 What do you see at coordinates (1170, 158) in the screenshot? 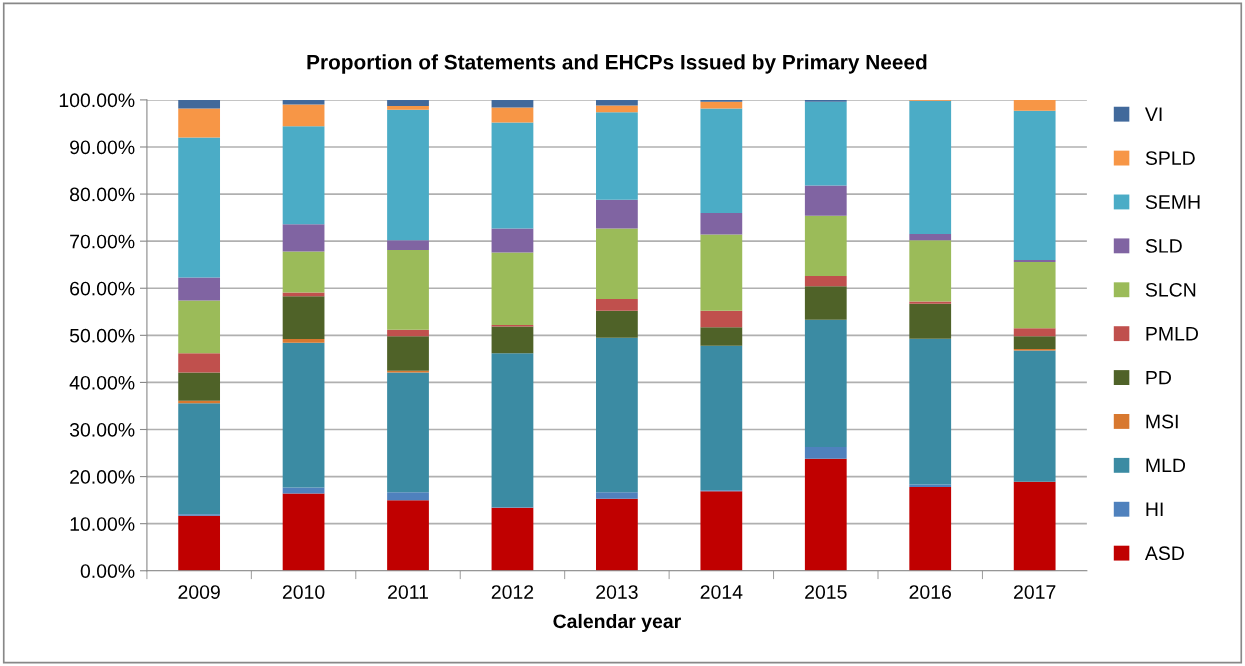
I see `legend-label: SPLD` at bounding box center [1170, 158].